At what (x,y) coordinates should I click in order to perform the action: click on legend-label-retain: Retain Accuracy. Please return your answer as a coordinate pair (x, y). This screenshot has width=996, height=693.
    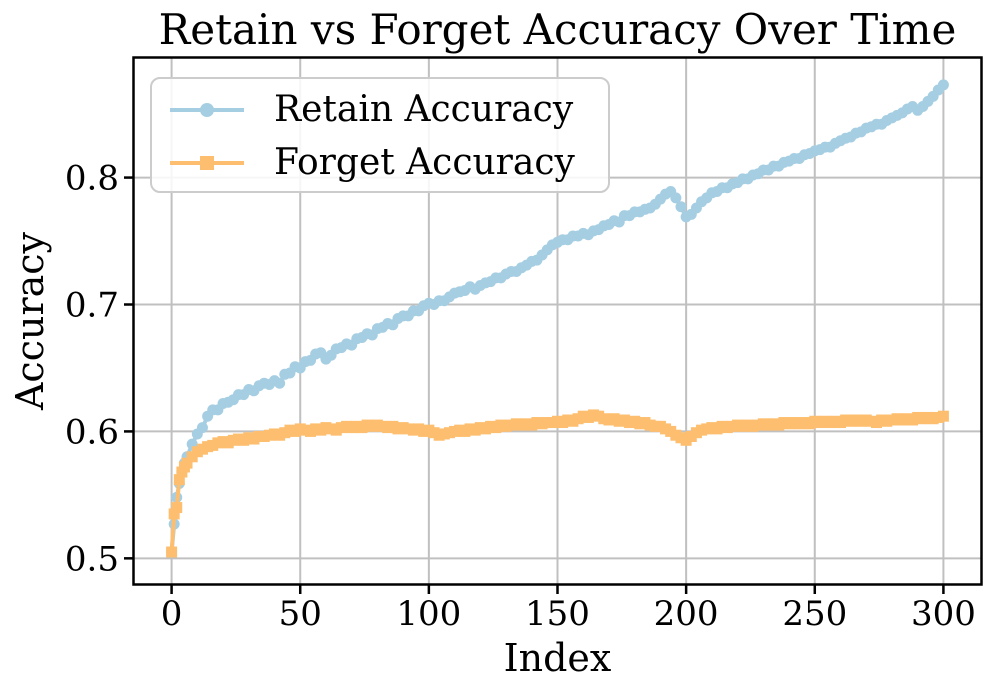
    Looking at the image, I should click on (424, 109).